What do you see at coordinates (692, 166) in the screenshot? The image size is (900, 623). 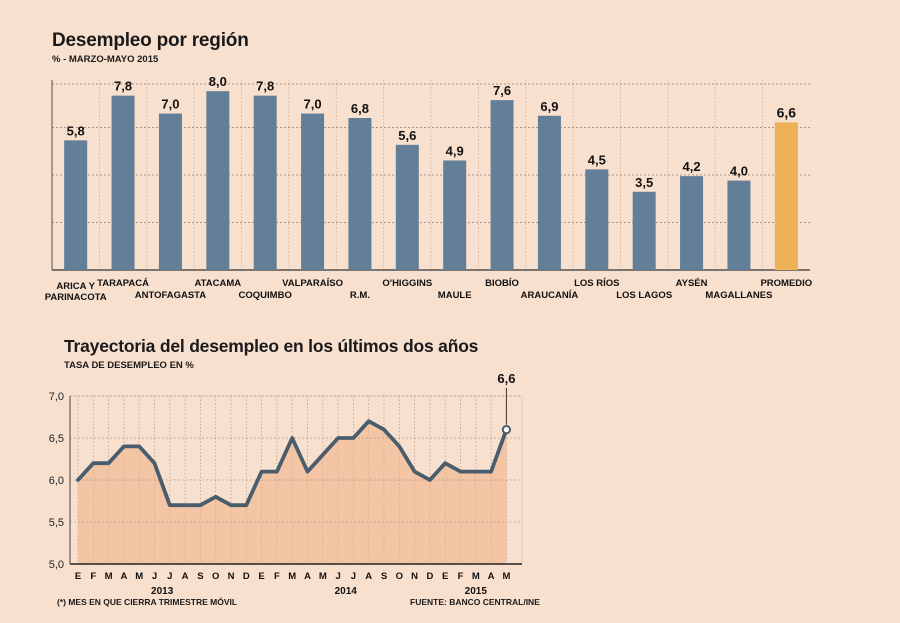 I see `bar-value-label: 4,2` at bounding box center [692, 166].